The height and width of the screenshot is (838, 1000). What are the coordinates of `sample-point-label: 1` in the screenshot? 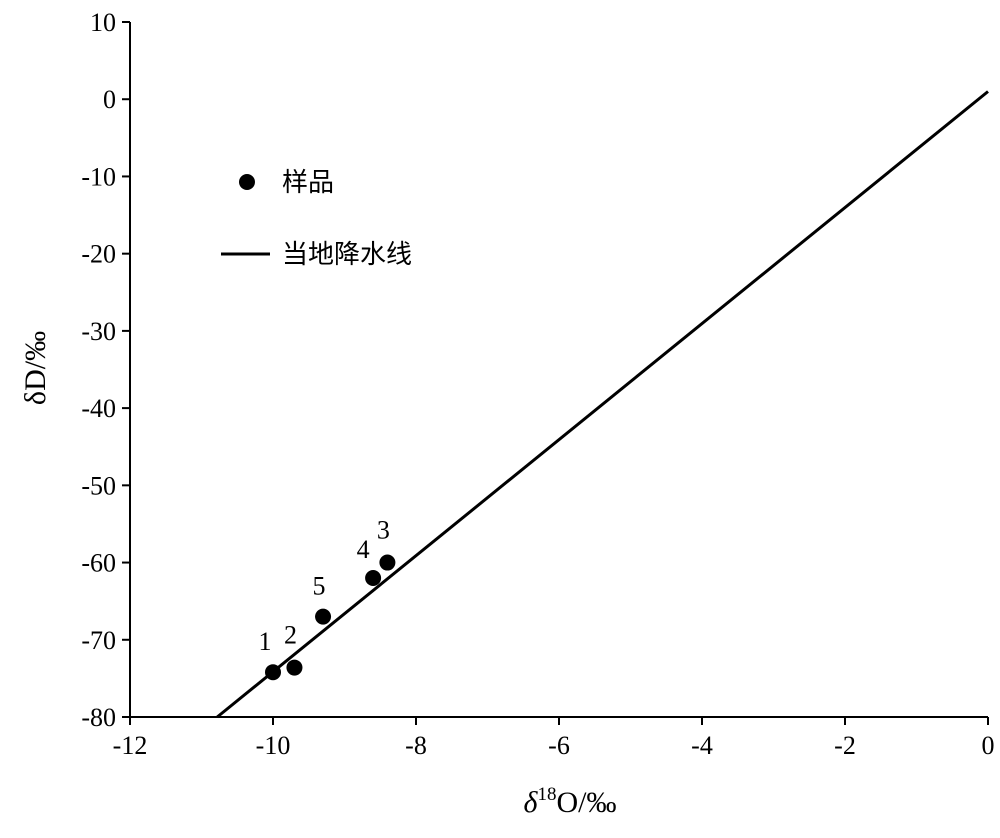 It's located at (265, 641).